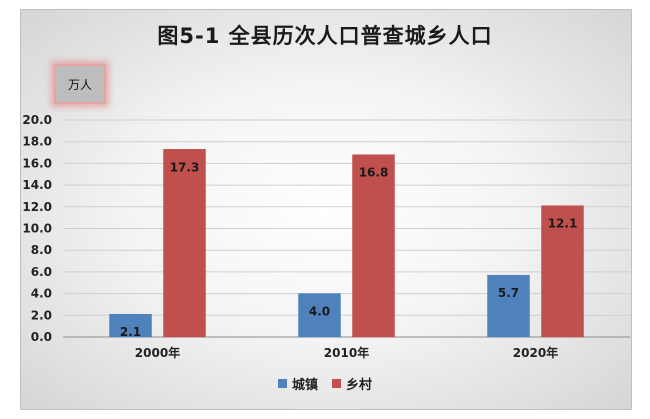 The image size is (650, 419). I want to click on data-label: 17.3, so click(185, 167).